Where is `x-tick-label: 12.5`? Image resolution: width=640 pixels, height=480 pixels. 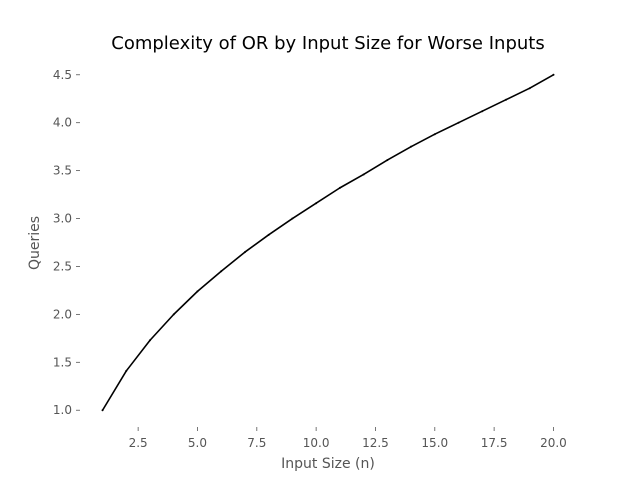
x-tick-label: 12.5 is located at coordinates (375, 443).